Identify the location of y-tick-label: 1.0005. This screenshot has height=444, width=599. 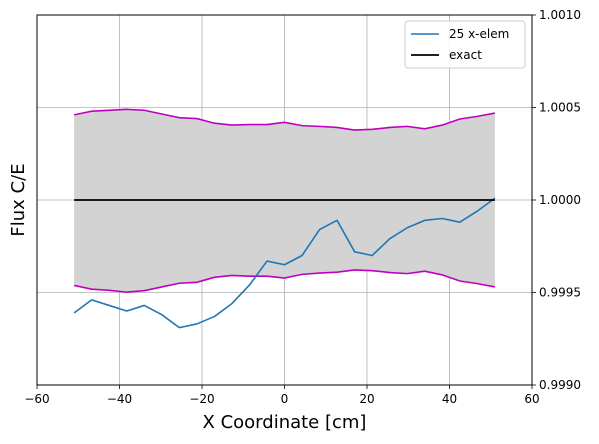
(560, 108).